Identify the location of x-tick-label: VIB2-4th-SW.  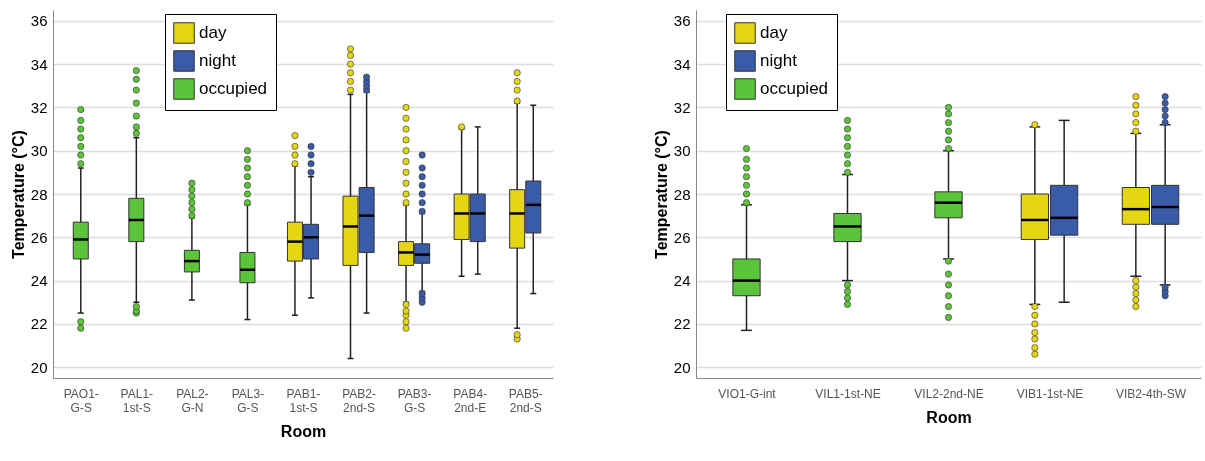
(1151, 393).